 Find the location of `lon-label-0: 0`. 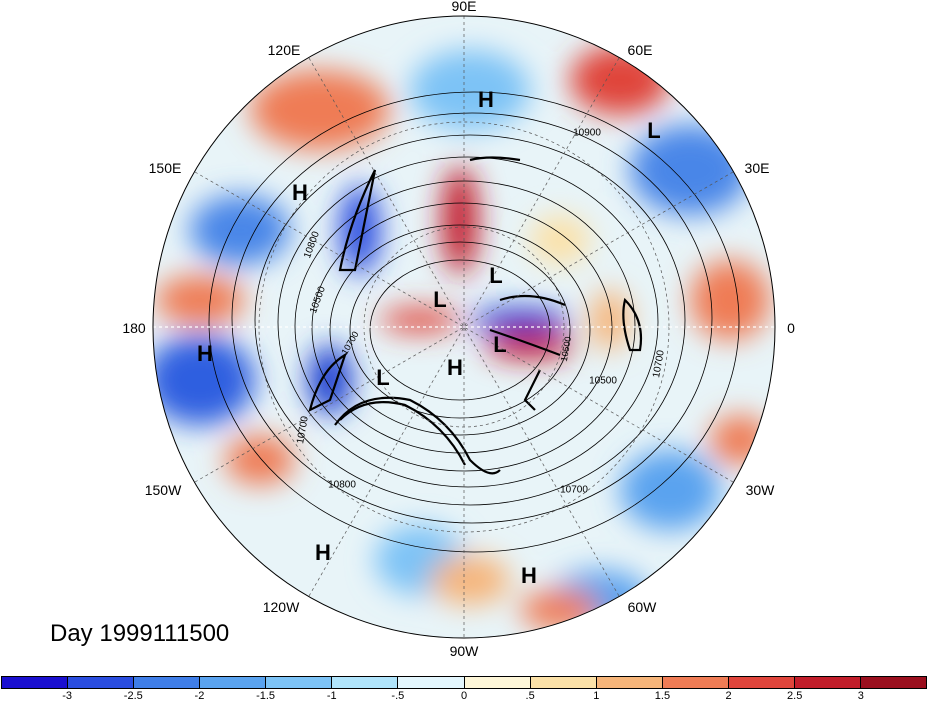

lon-label-0: 0 is located at coordinates (791, 328).